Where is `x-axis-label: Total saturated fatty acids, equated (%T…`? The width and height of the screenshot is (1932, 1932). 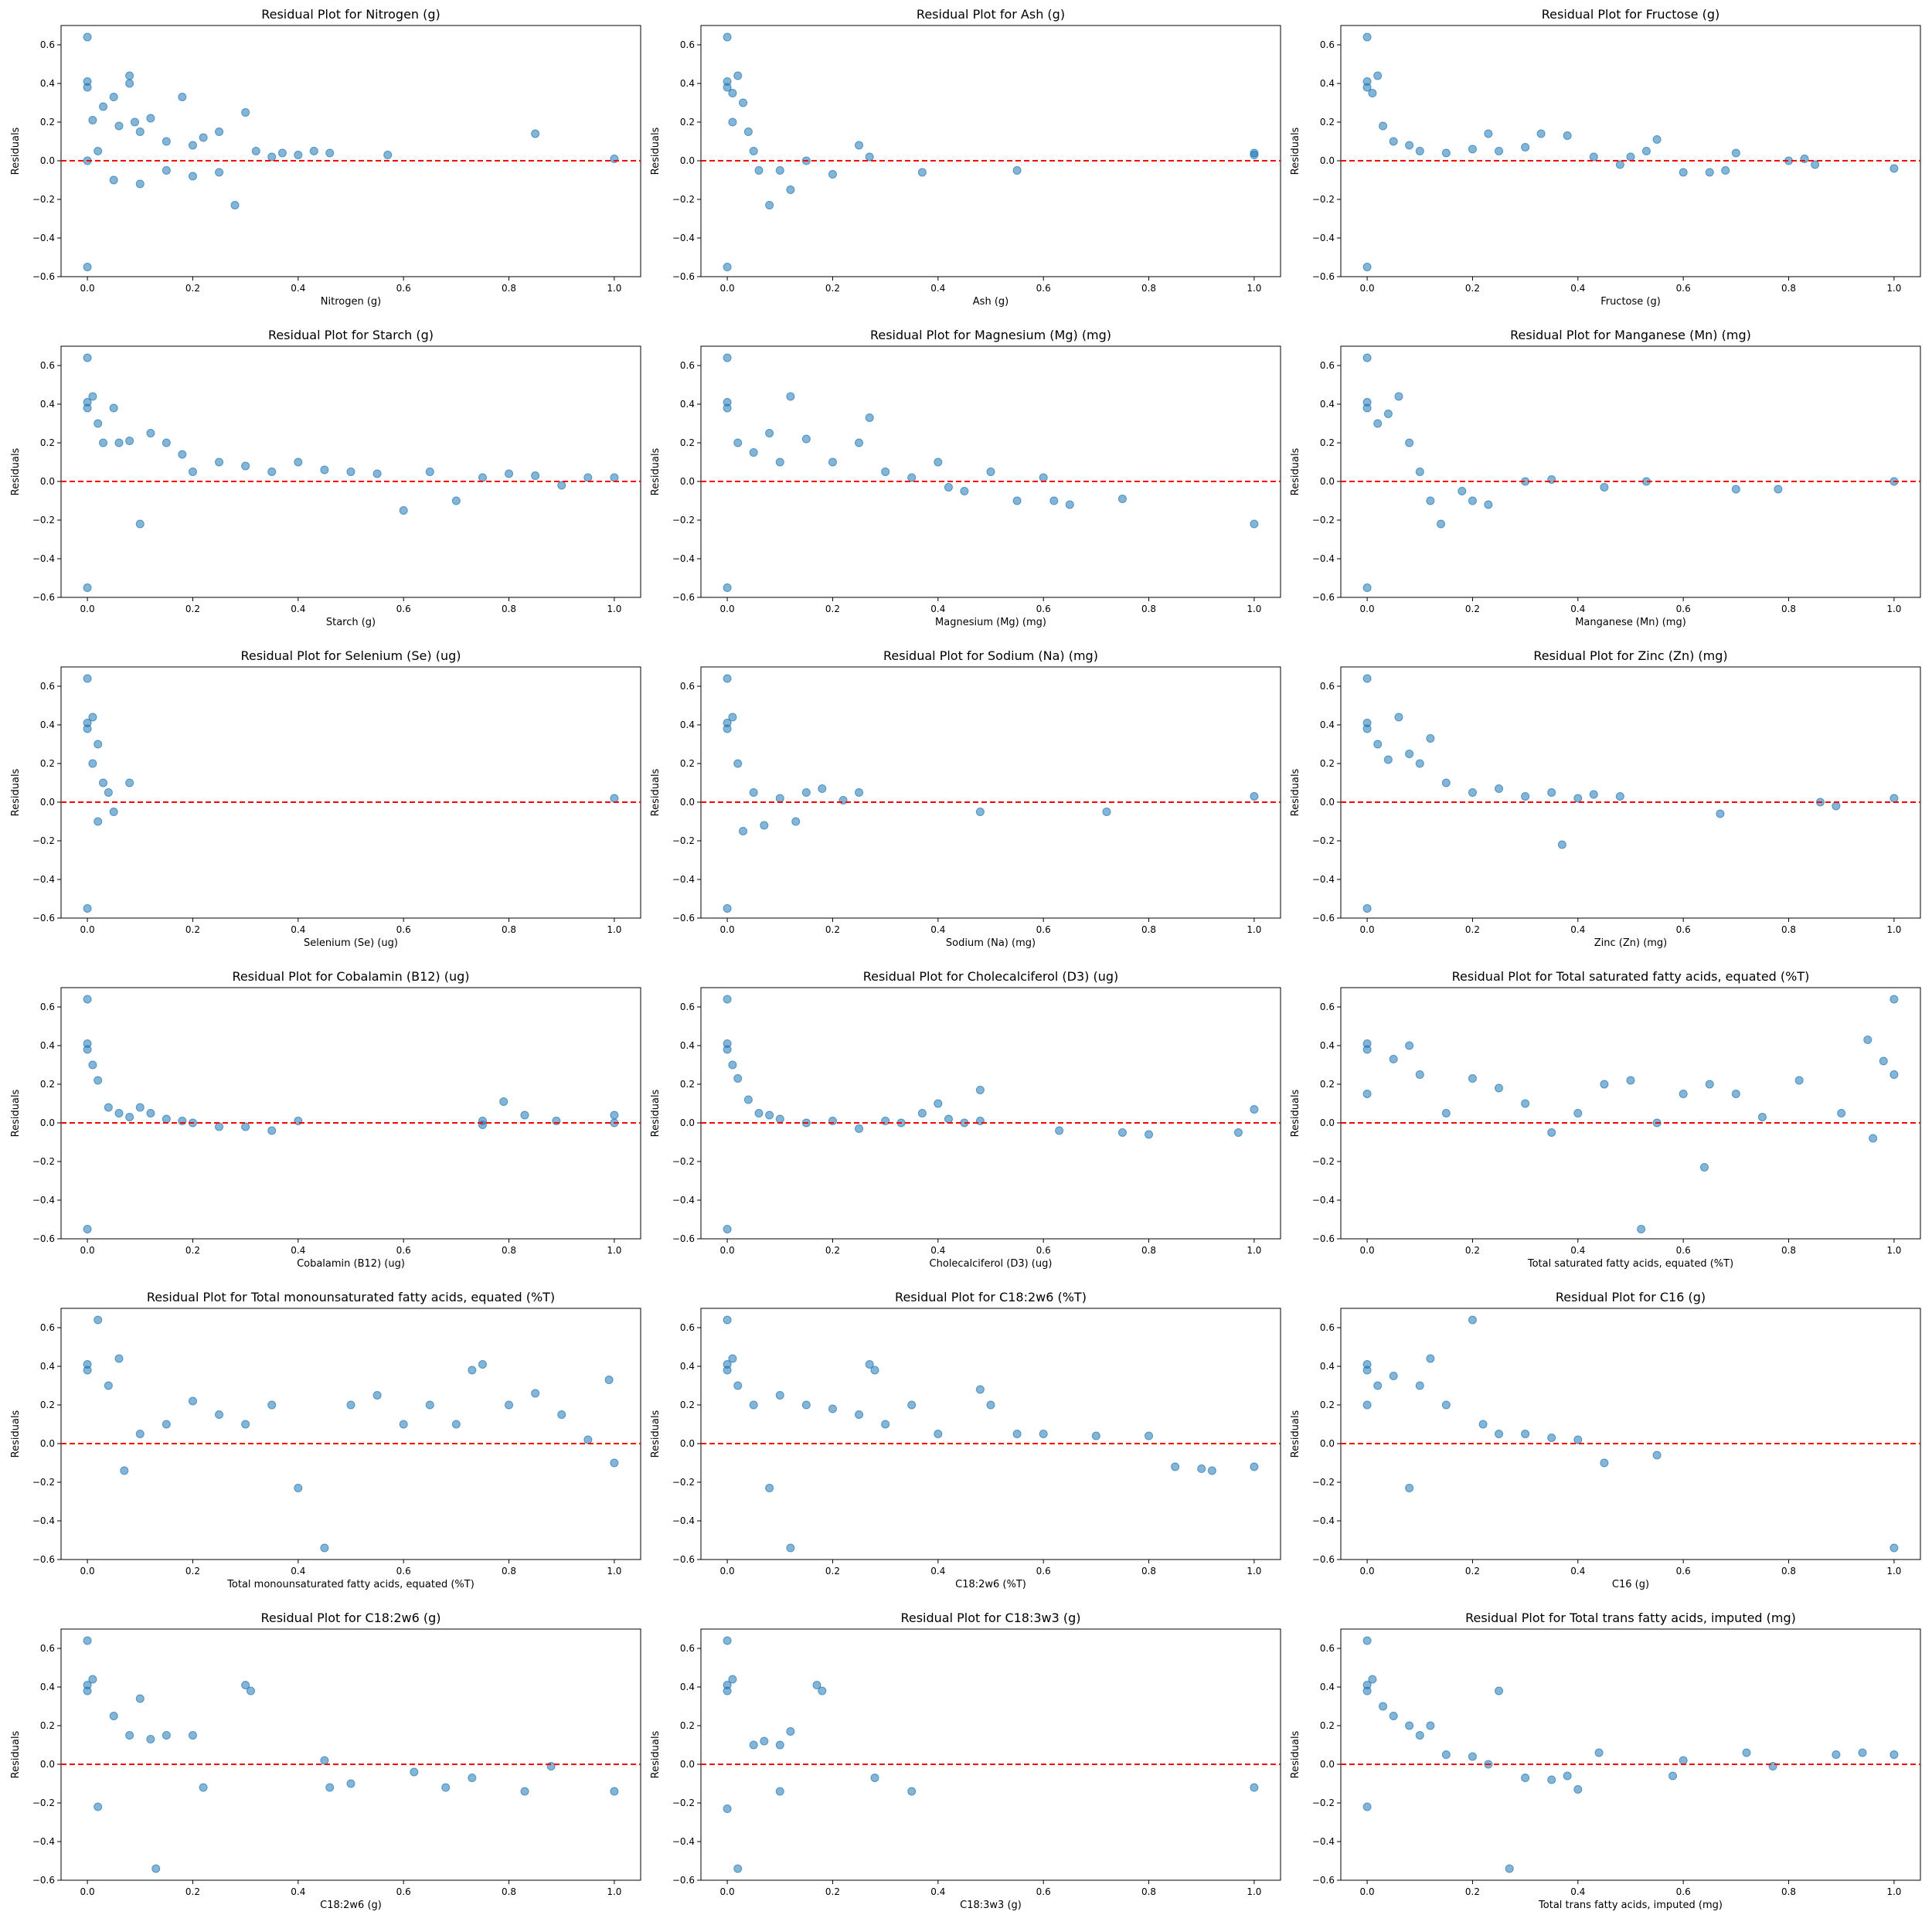 x-axis-label: Total saturated fatty acids, equated (%T… is located at coordinates (1630, 1264).